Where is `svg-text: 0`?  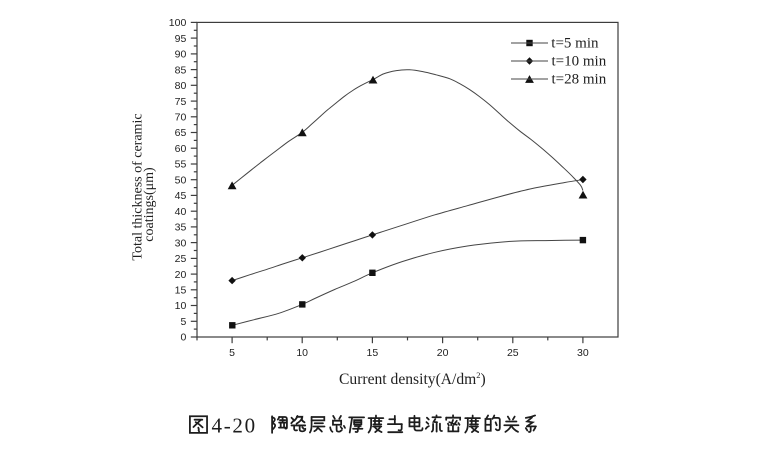
svg-text: 0 is located at coordinates (183, 338).